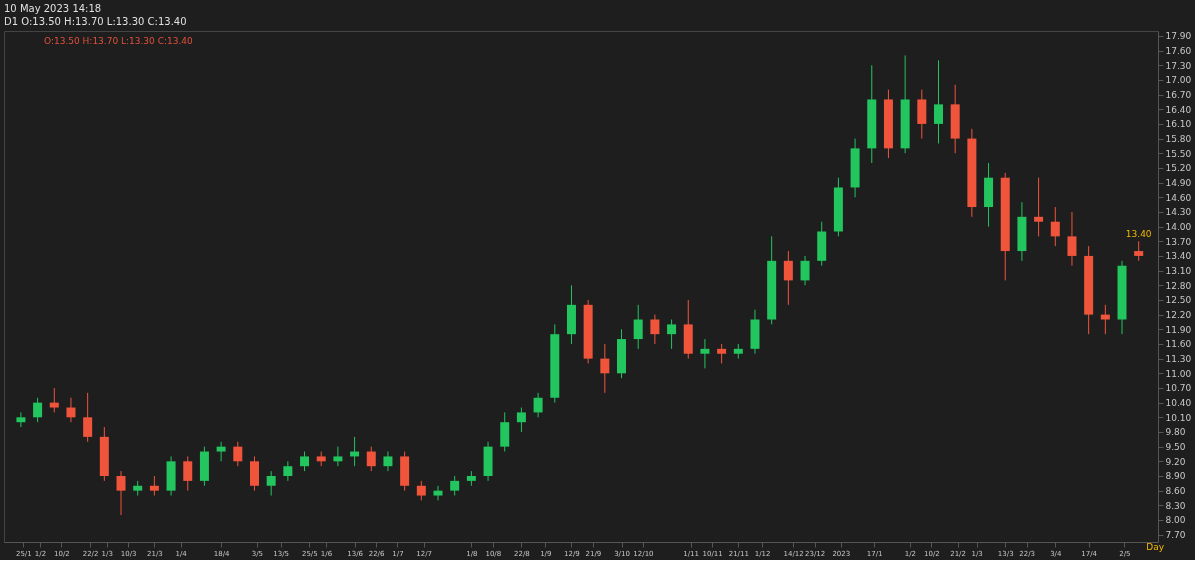  Describe the element at coordinates (1178, 139) in the screenshot. I see `y-tick-label: 15.80` at that location.